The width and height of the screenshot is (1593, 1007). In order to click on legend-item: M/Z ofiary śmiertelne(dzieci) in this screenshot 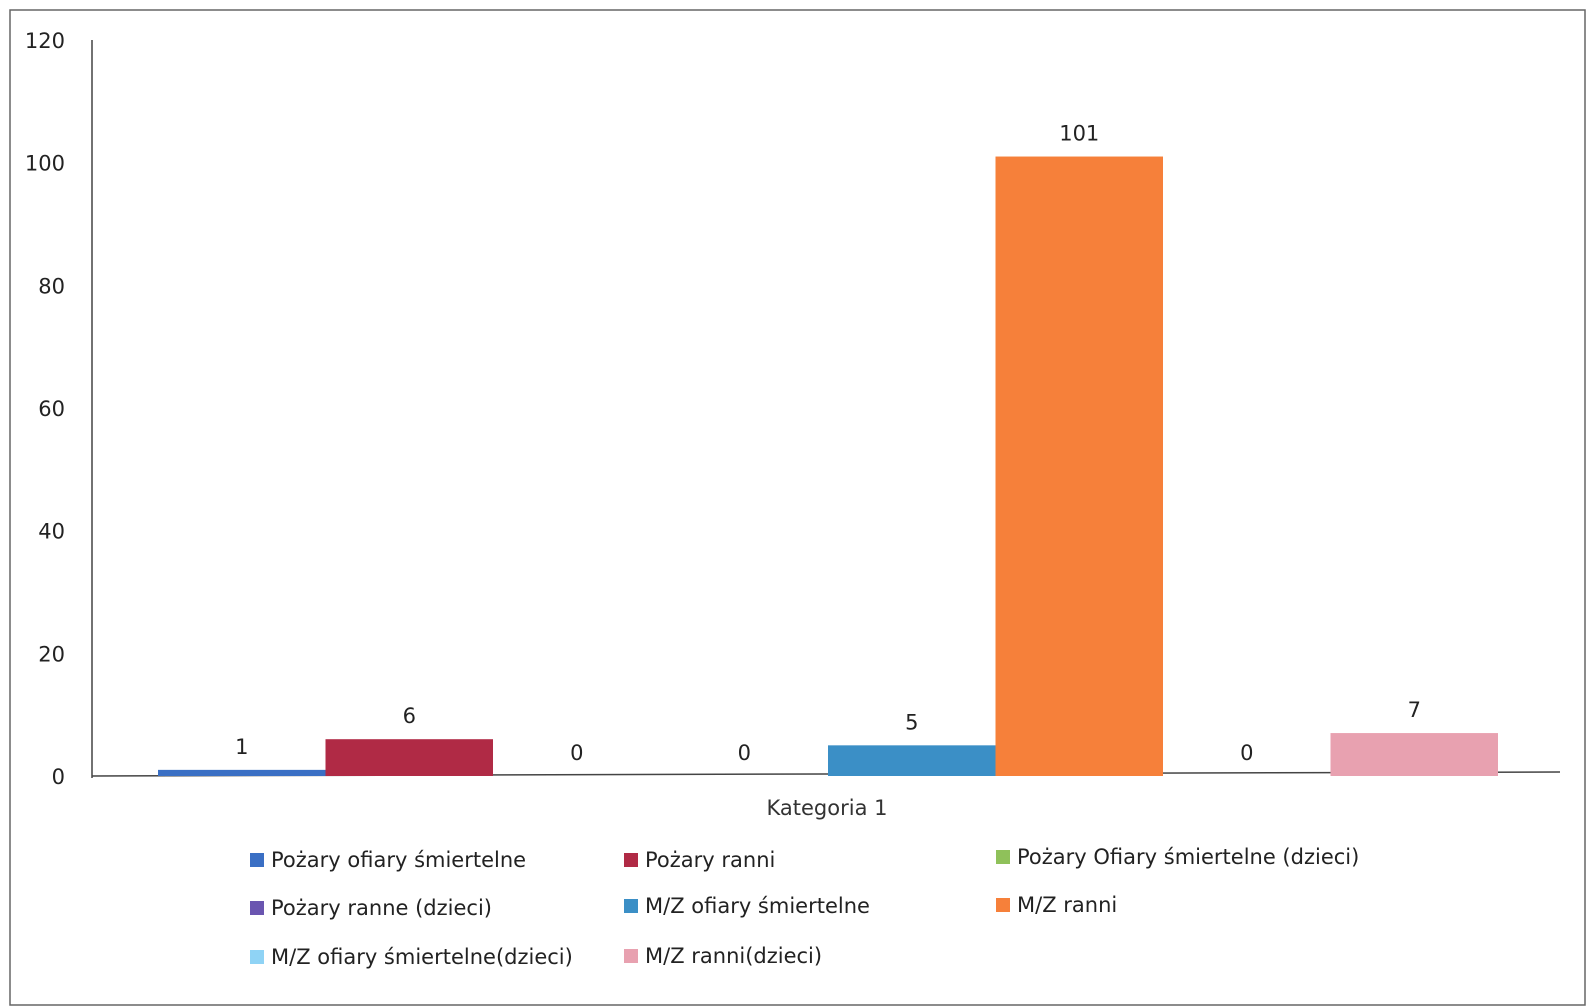, I will do `click(411, 957)`.